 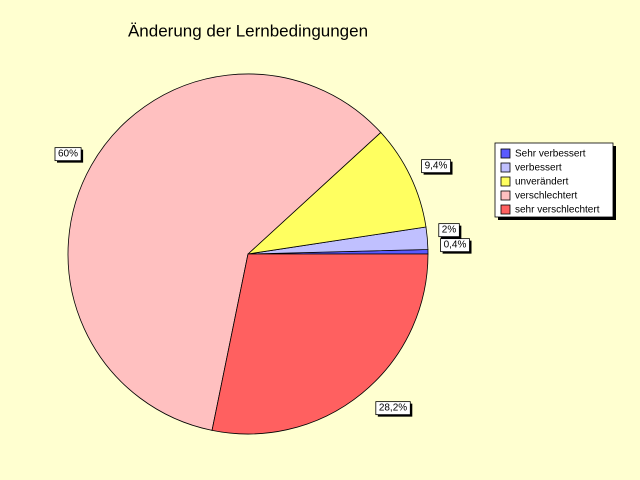 What do you see at coordinates (248, 30) in the screenshot?
I see `chart-title: Änderung der Lernbedingungen` at bounding box center [248, 30].